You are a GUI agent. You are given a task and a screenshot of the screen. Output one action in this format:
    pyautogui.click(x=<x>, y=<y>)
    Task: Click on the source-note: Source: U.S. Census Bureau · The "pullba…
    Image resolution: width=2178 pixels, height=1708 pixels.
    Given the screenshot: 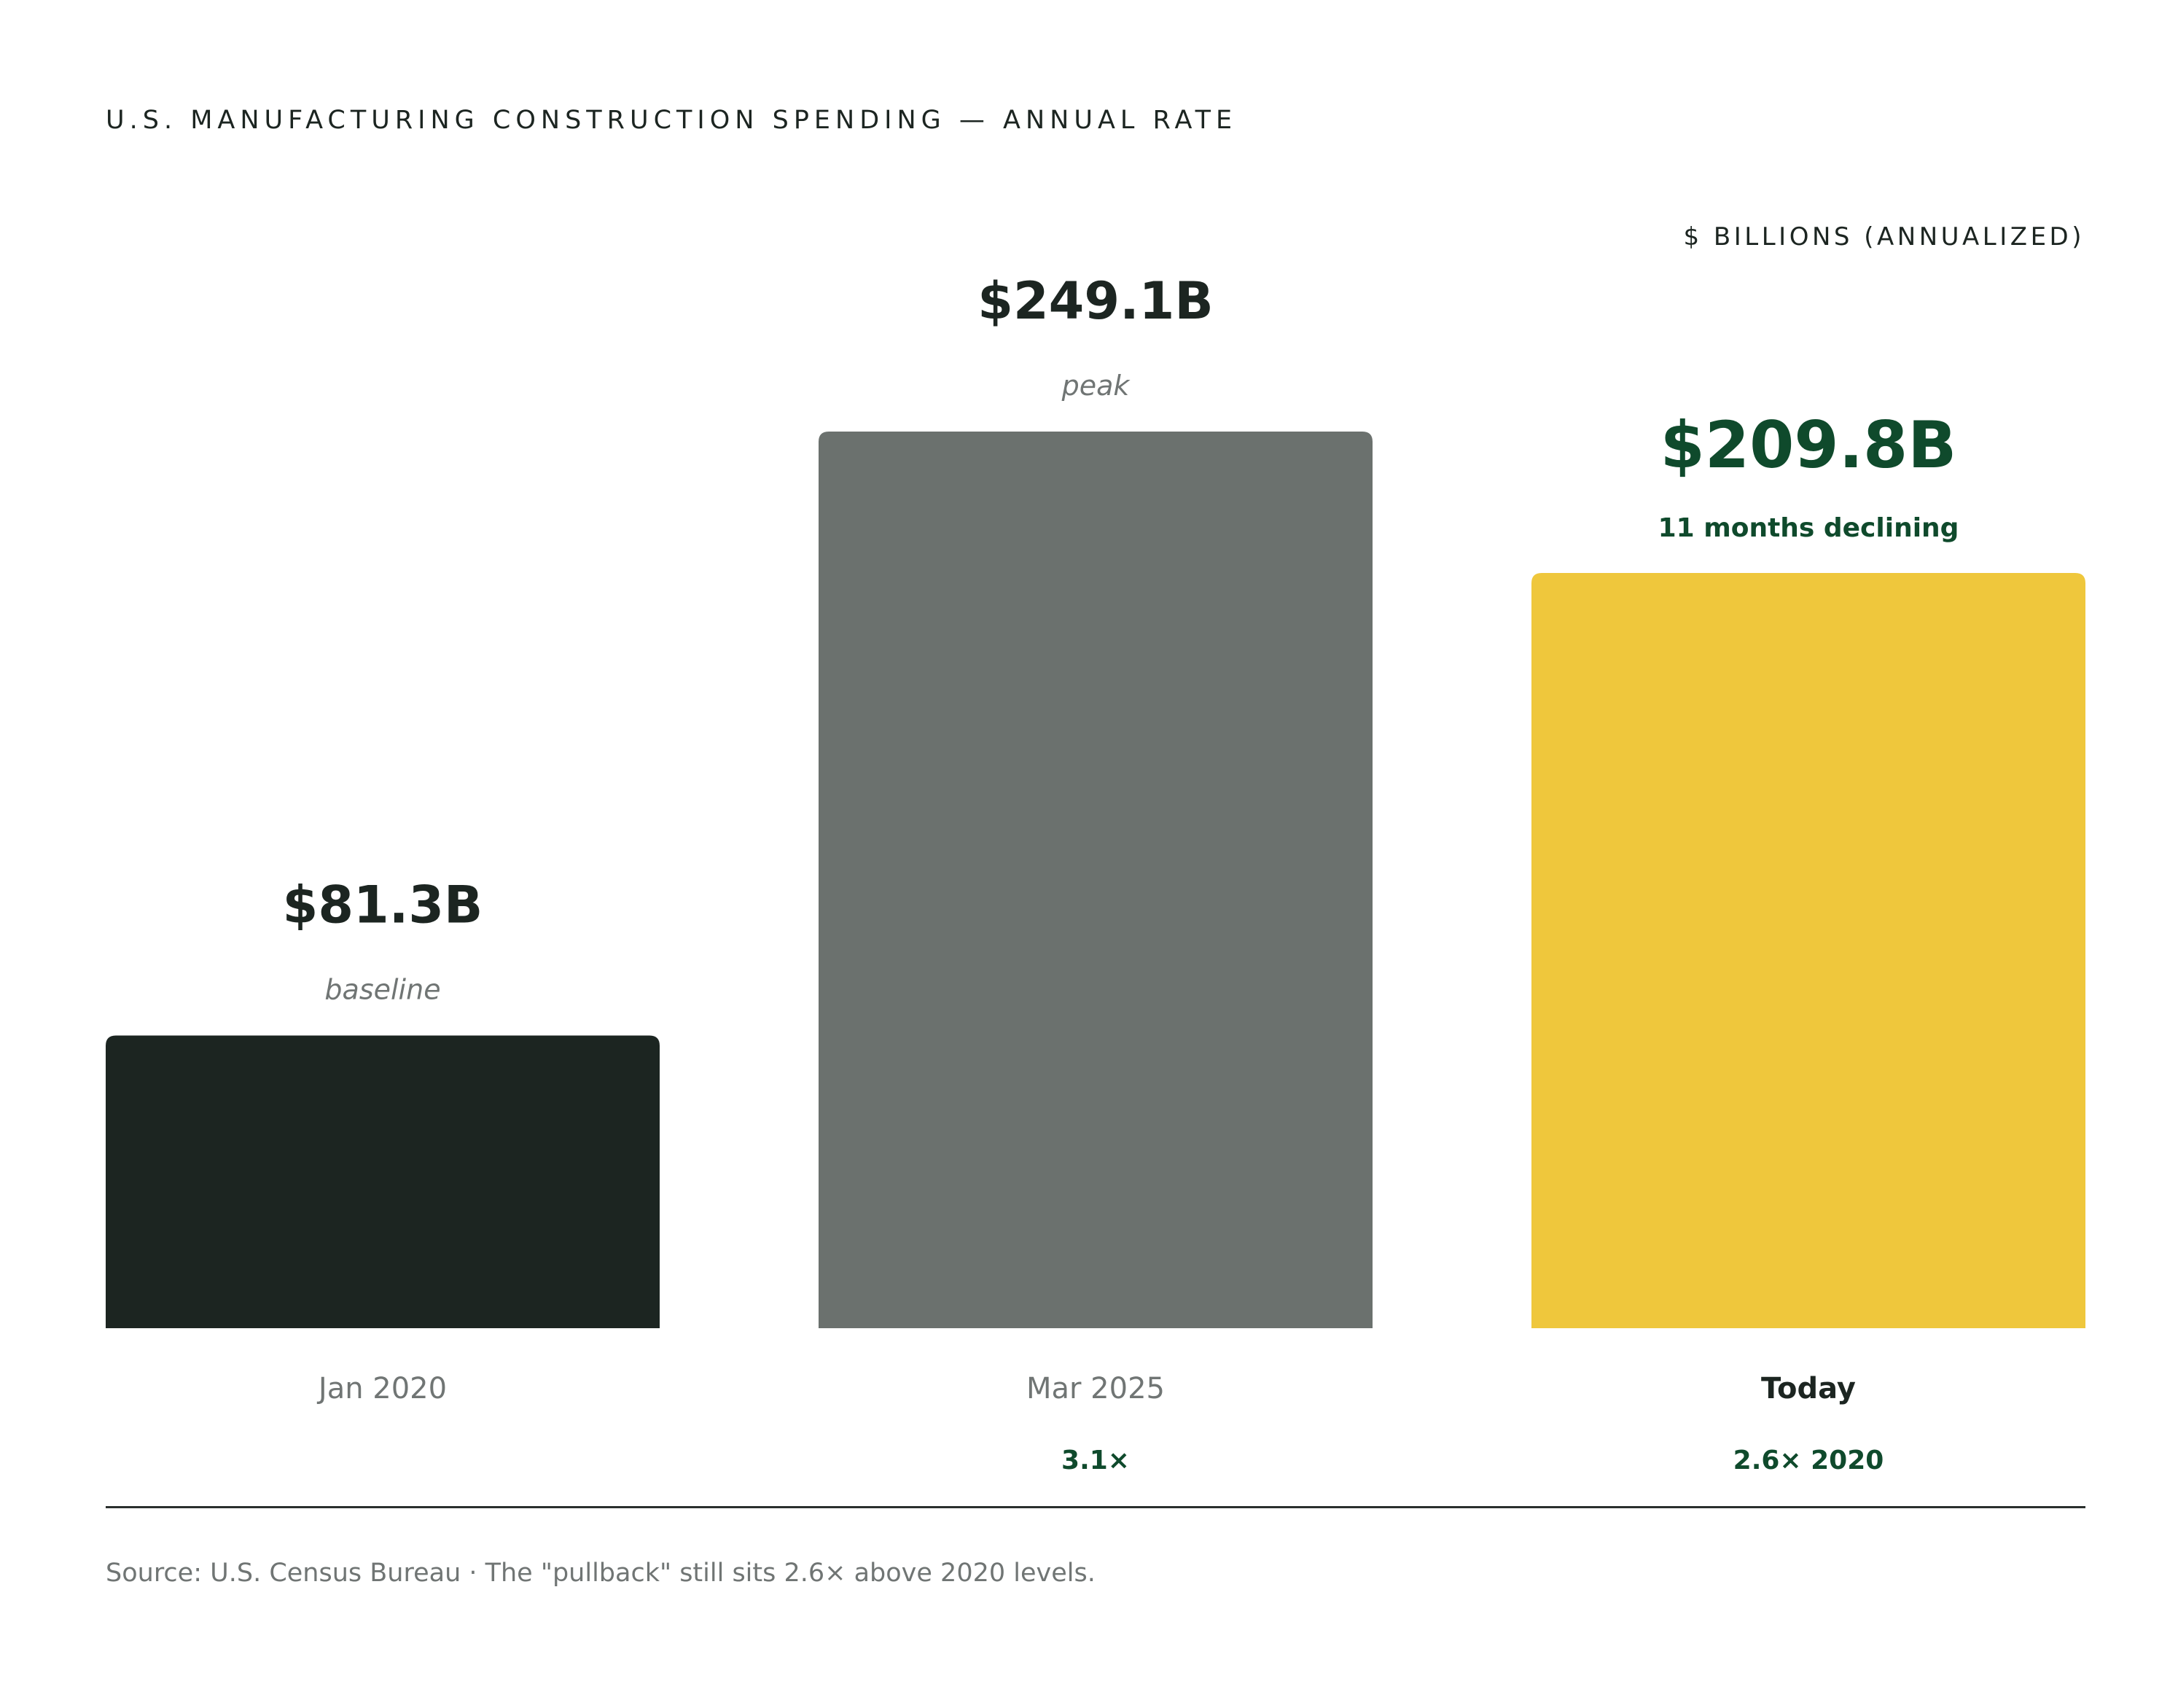 What is the action you would take?
    pyautogui.click(x=601, y=1573)
    